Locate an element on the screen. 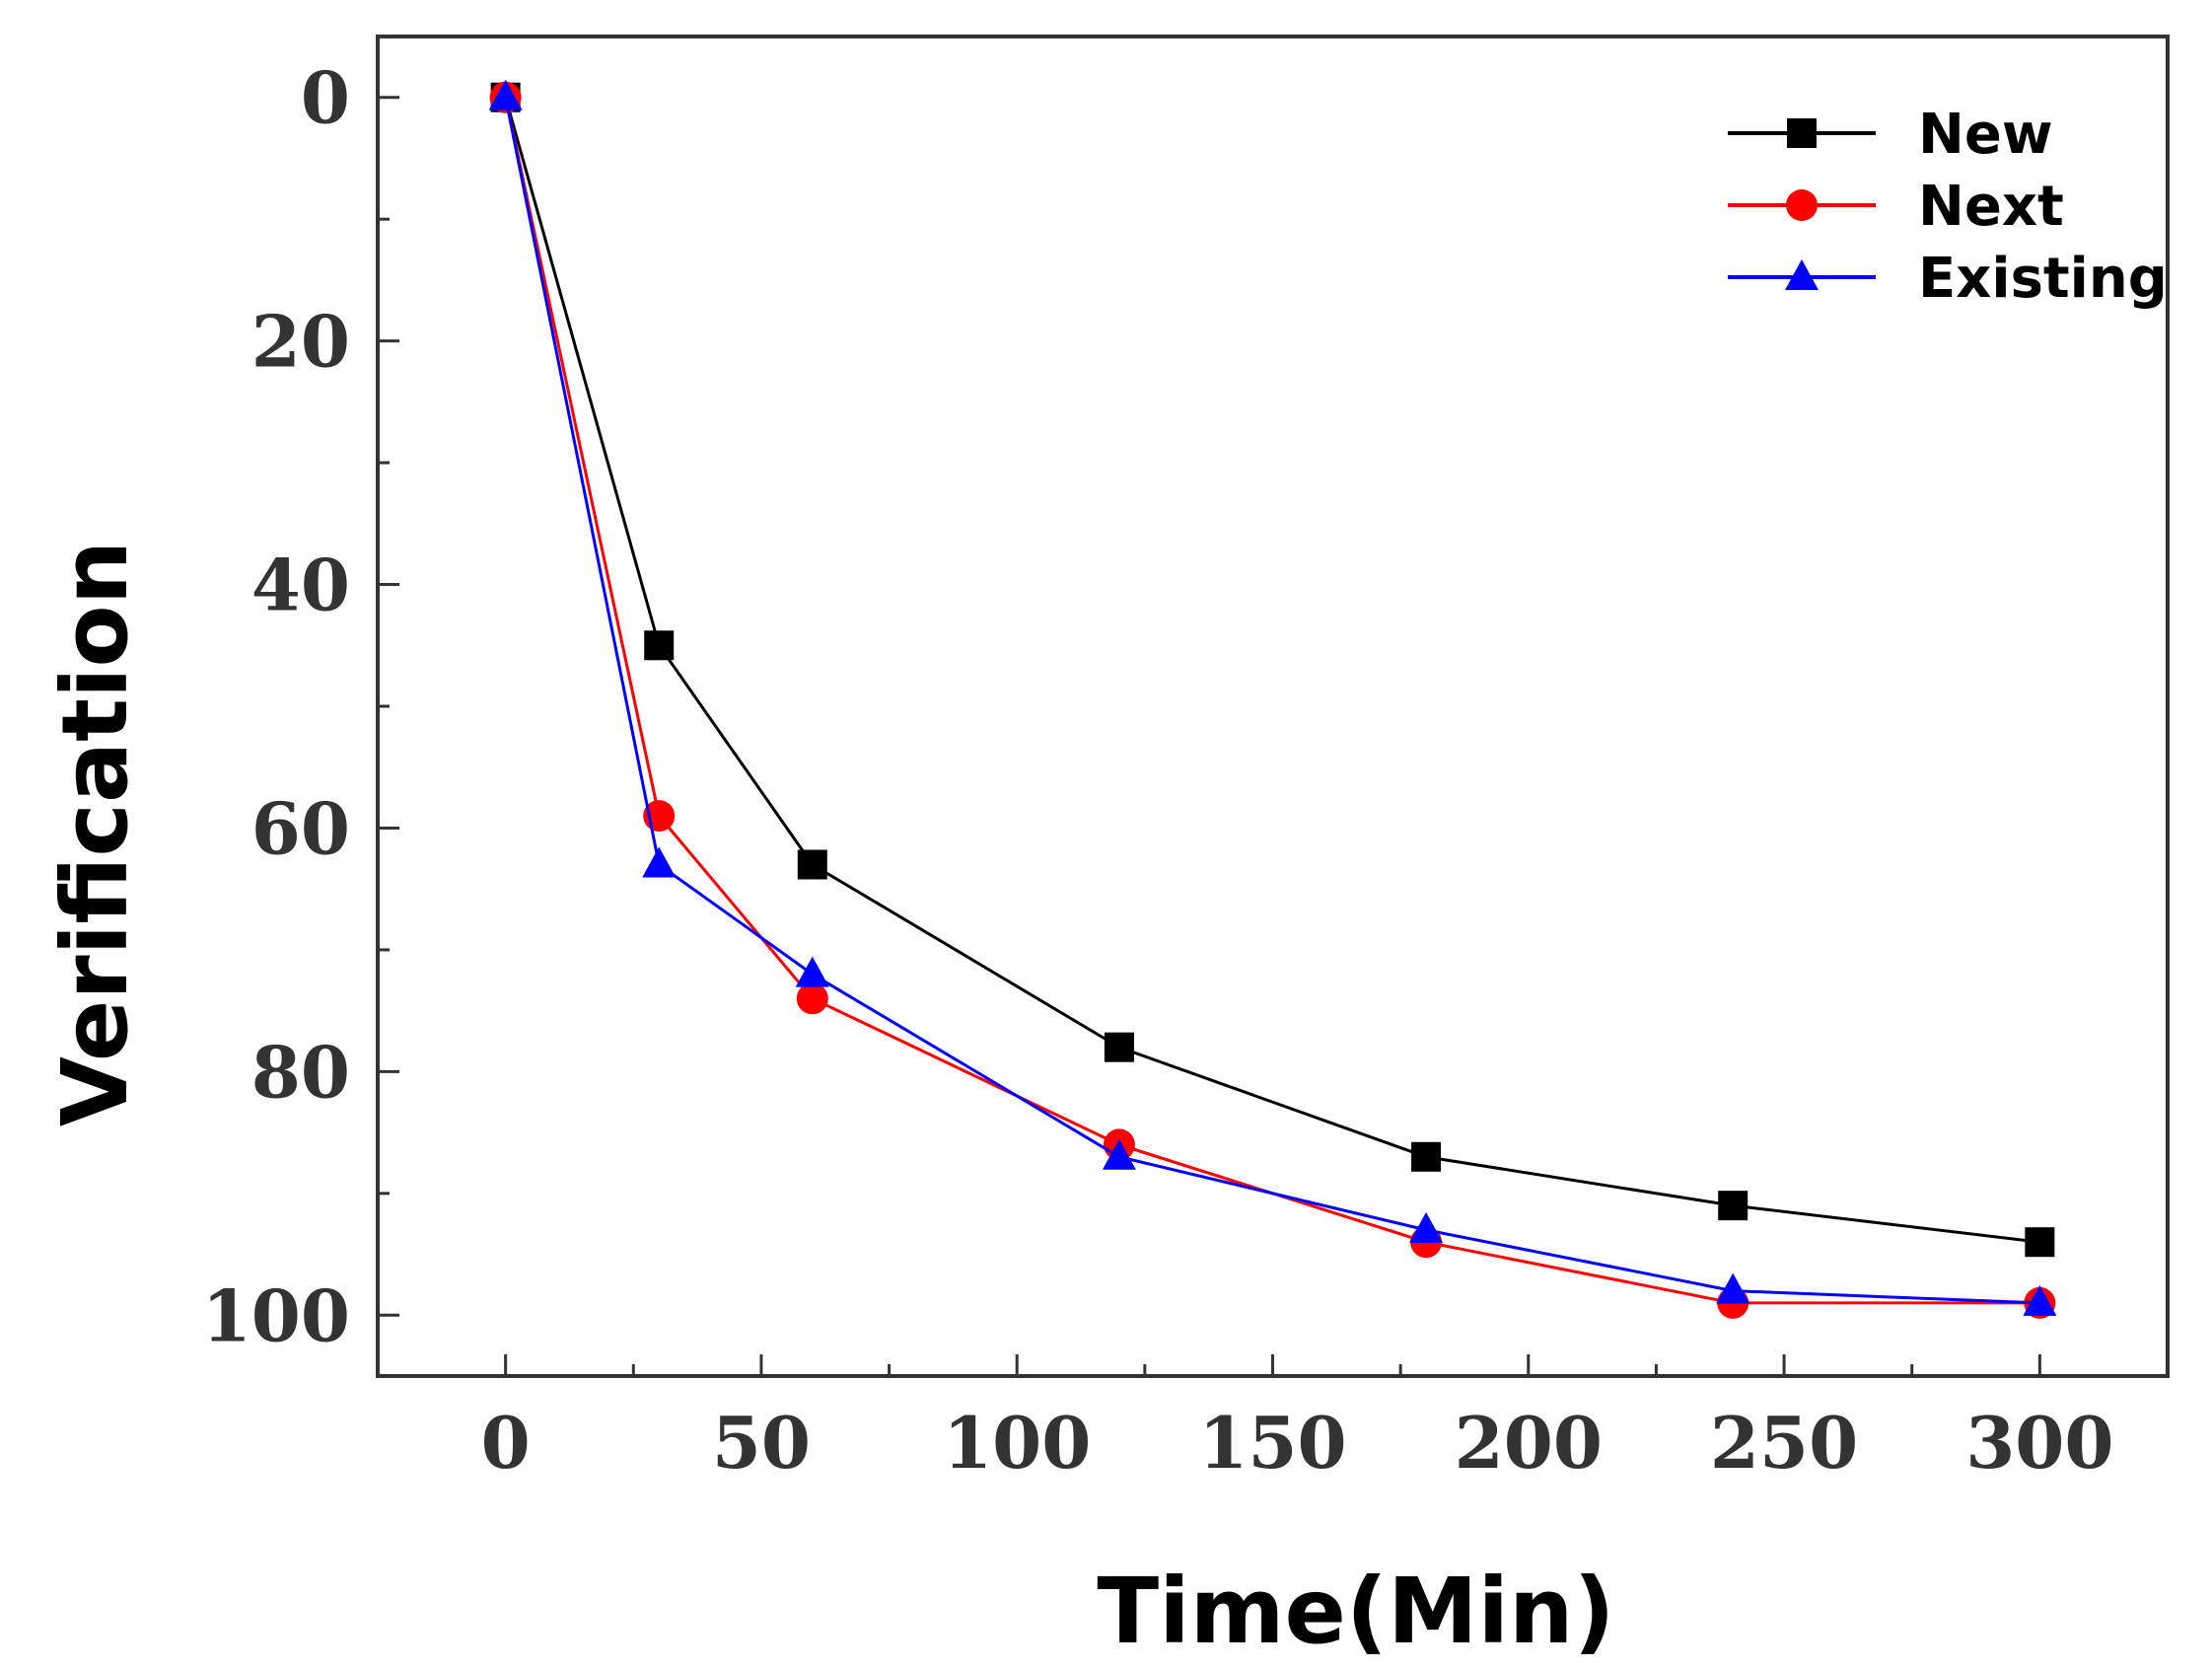 The height and width of the screenshot is (1670, 2212). y-tick-label: 60 is located at coordinates (300, 828).